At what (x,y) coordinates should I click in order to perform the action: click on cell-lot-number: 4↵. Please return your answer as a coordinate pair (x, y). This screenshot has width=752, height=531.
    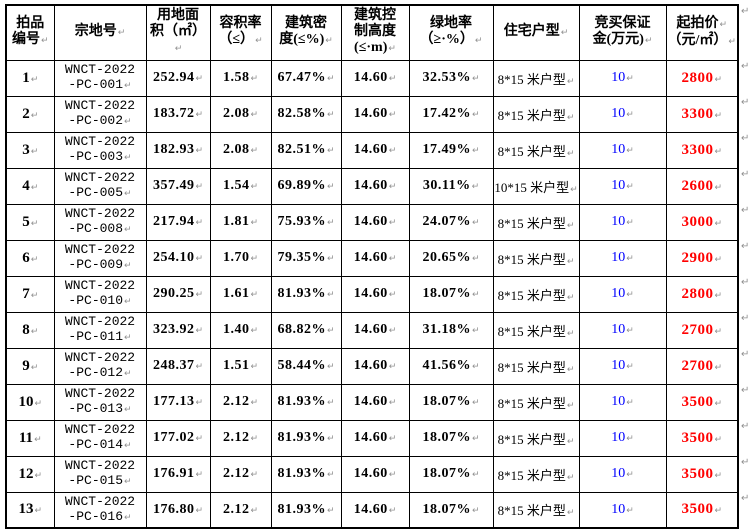
    Looking at the image, I should click on (30, 186).